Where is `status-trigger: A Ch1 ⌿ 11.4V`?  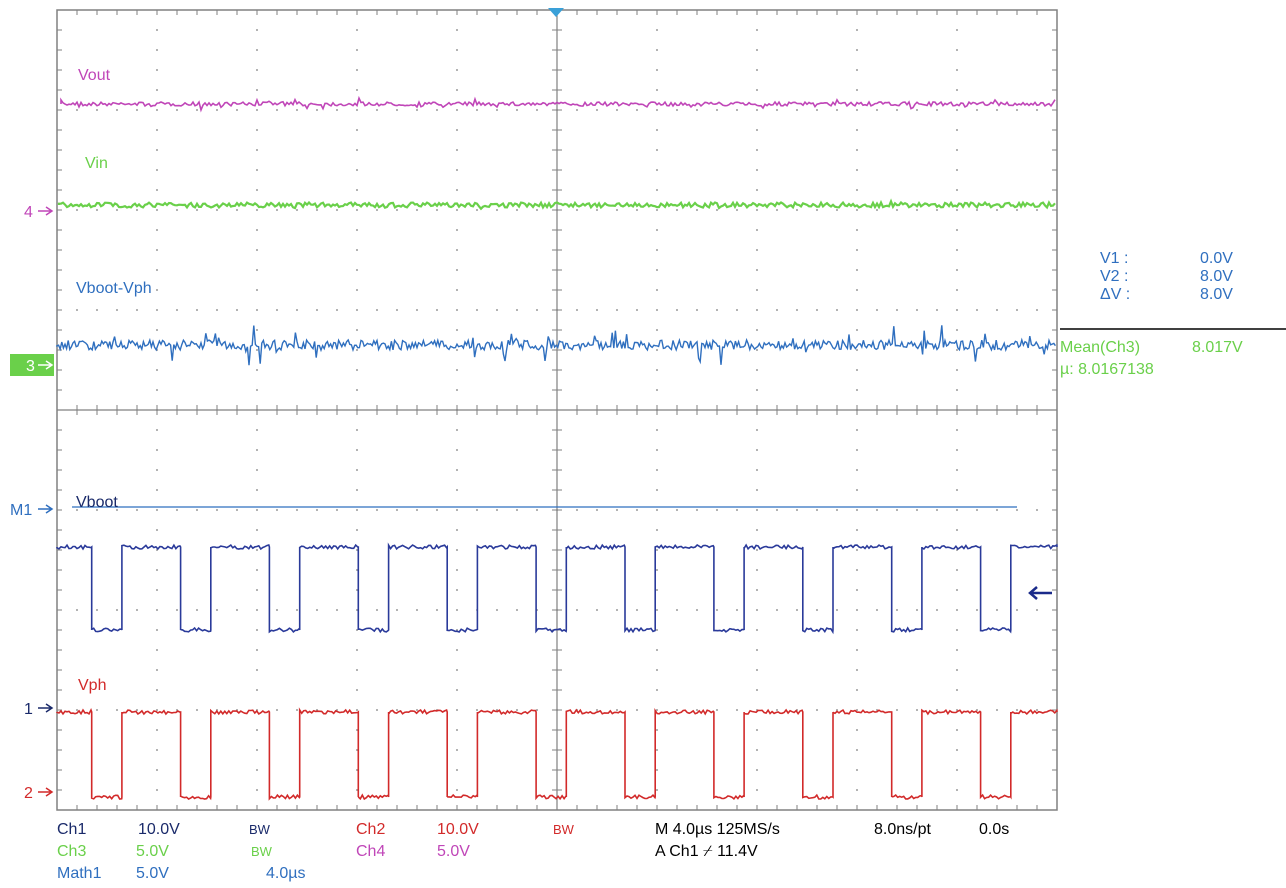 status-trigger: A Ch1 ⌿ 11.4V is located at coordinates (706, 851).